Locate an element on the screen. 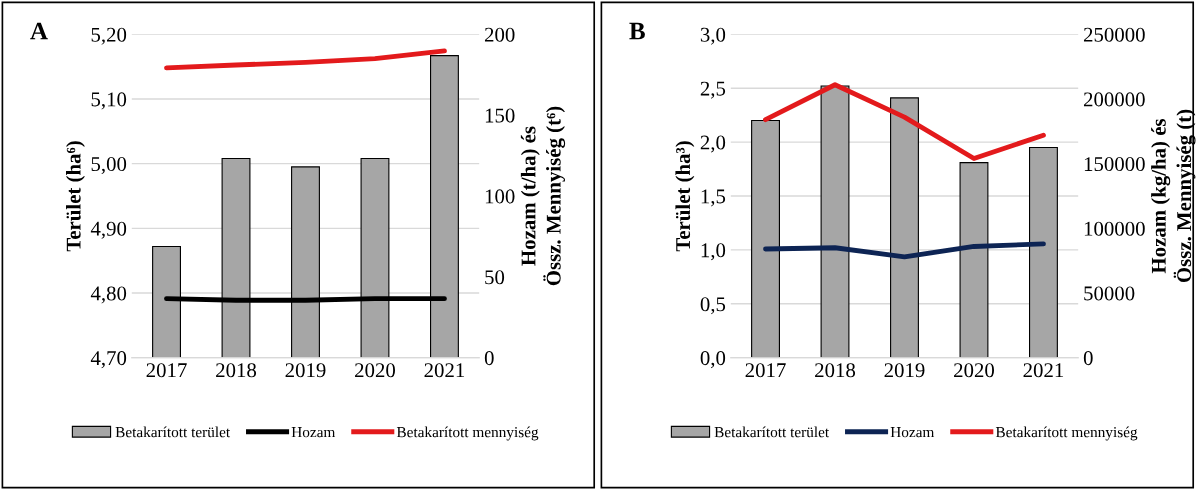 Image resolution: width=1198 pixels, height=490 pixels. y-tick-label: 4,70 is located at coordinates (108, 360).